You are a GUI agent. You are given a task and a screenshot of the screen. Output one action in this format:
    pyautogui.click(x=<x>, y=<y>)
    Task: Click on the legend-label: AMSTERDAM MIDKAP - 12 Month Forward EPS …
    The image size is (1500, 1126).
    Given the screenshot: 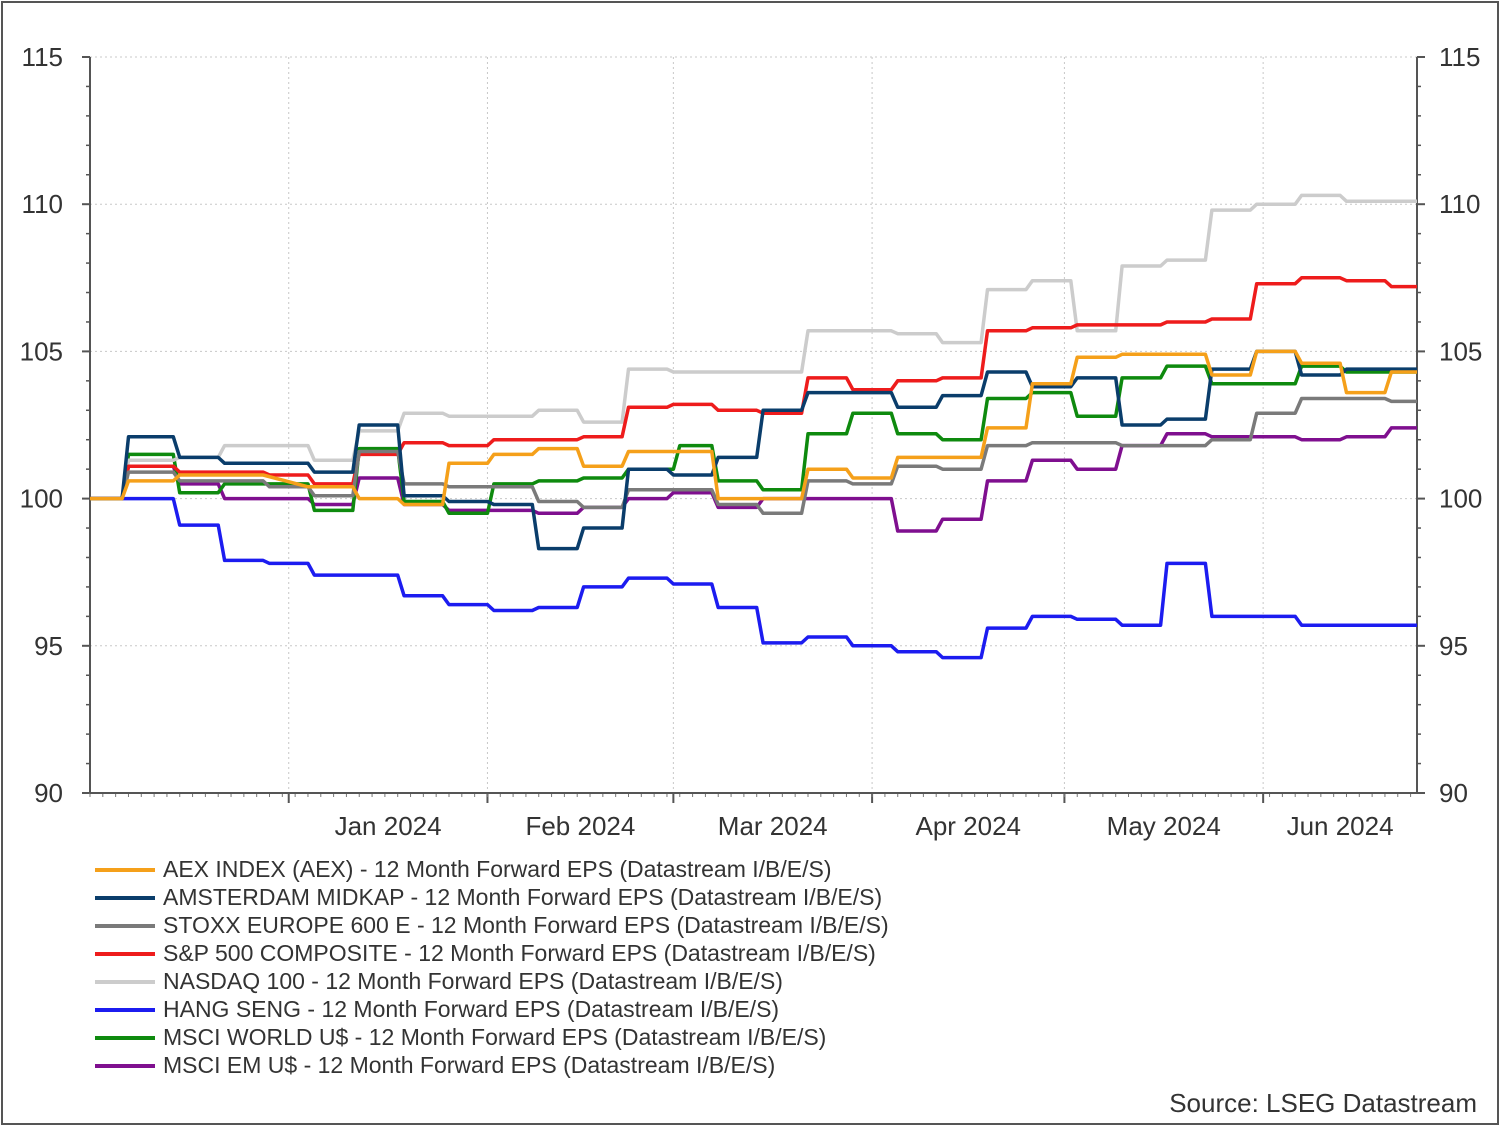 What is the action you would take?
    pyautogui.click(x=523, y=897)
    